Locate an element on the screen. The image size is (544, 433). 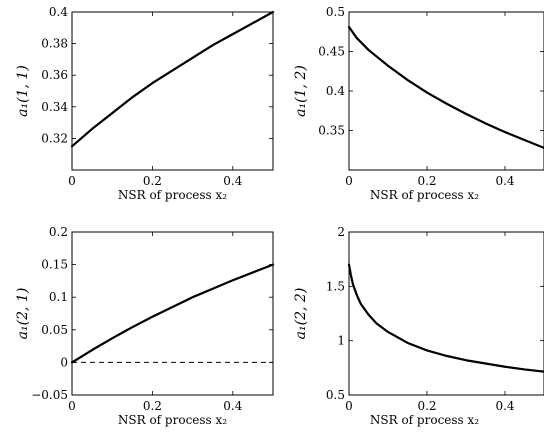
y-tick-label: 0.38 is located at coordinates (54, 44).